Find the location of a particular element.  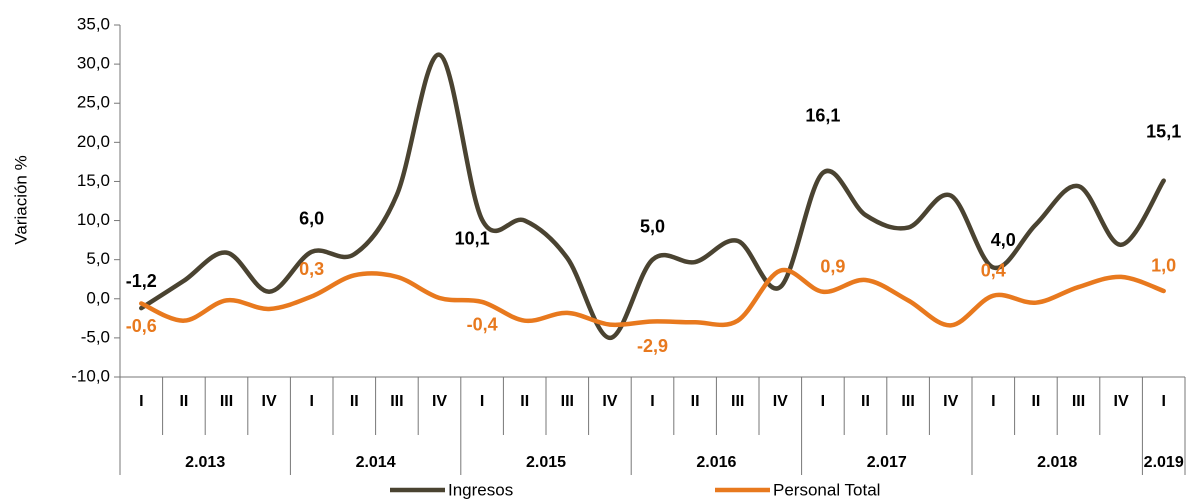

data-label: -0,6 is located at coordinates (141, 326).